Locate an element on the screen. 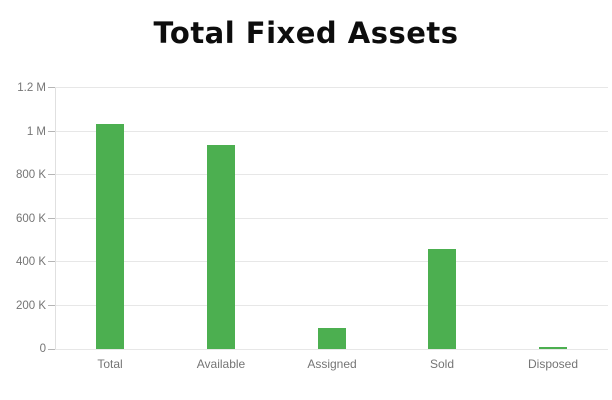 The height and width of the screenshot is (400, 612). y-axis-label: 1.2 M is located at coordinates (31, 88).